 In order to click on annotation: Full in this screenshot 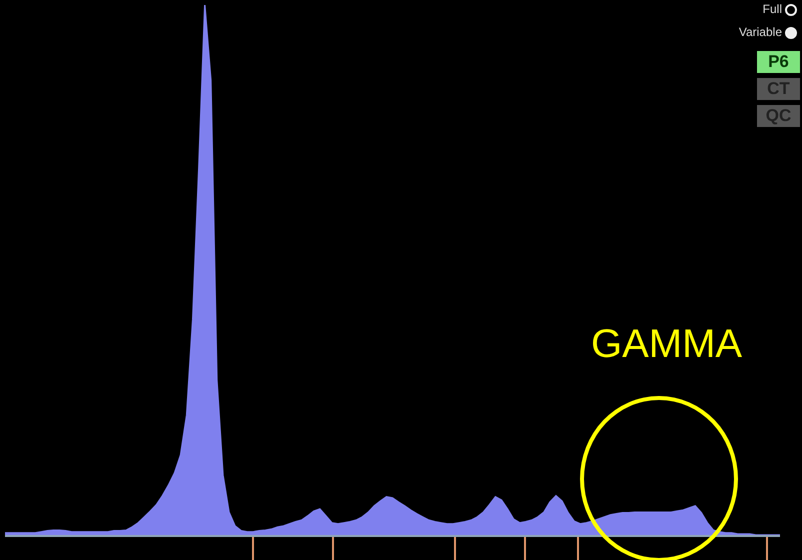, I will do `click(772, 9)`.